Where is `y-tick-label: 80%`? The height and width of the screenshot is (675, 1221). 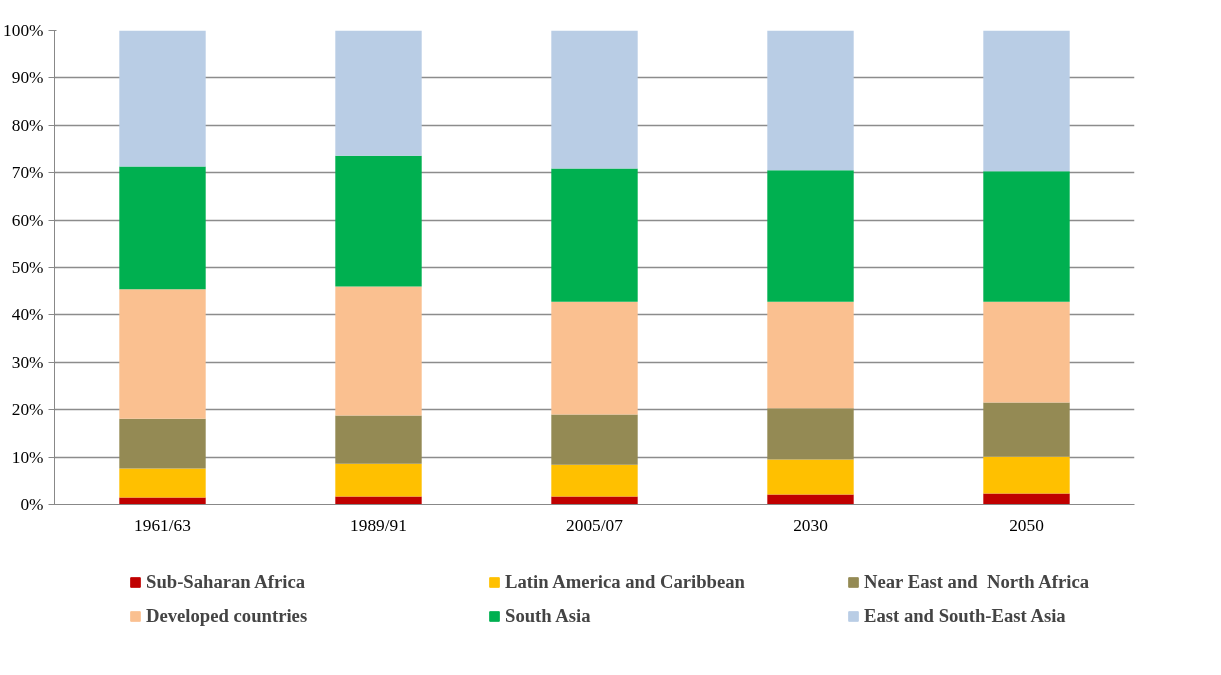 y-tick-label: 80% is located at coordinates (27, 125).